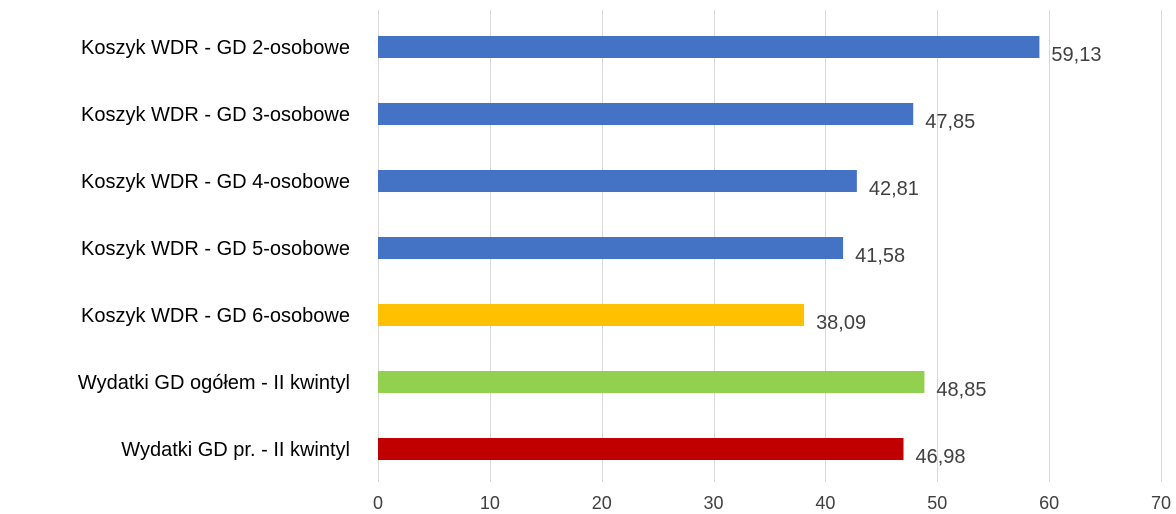  I want to click on x-tick-label: 40, so click(825, 503).